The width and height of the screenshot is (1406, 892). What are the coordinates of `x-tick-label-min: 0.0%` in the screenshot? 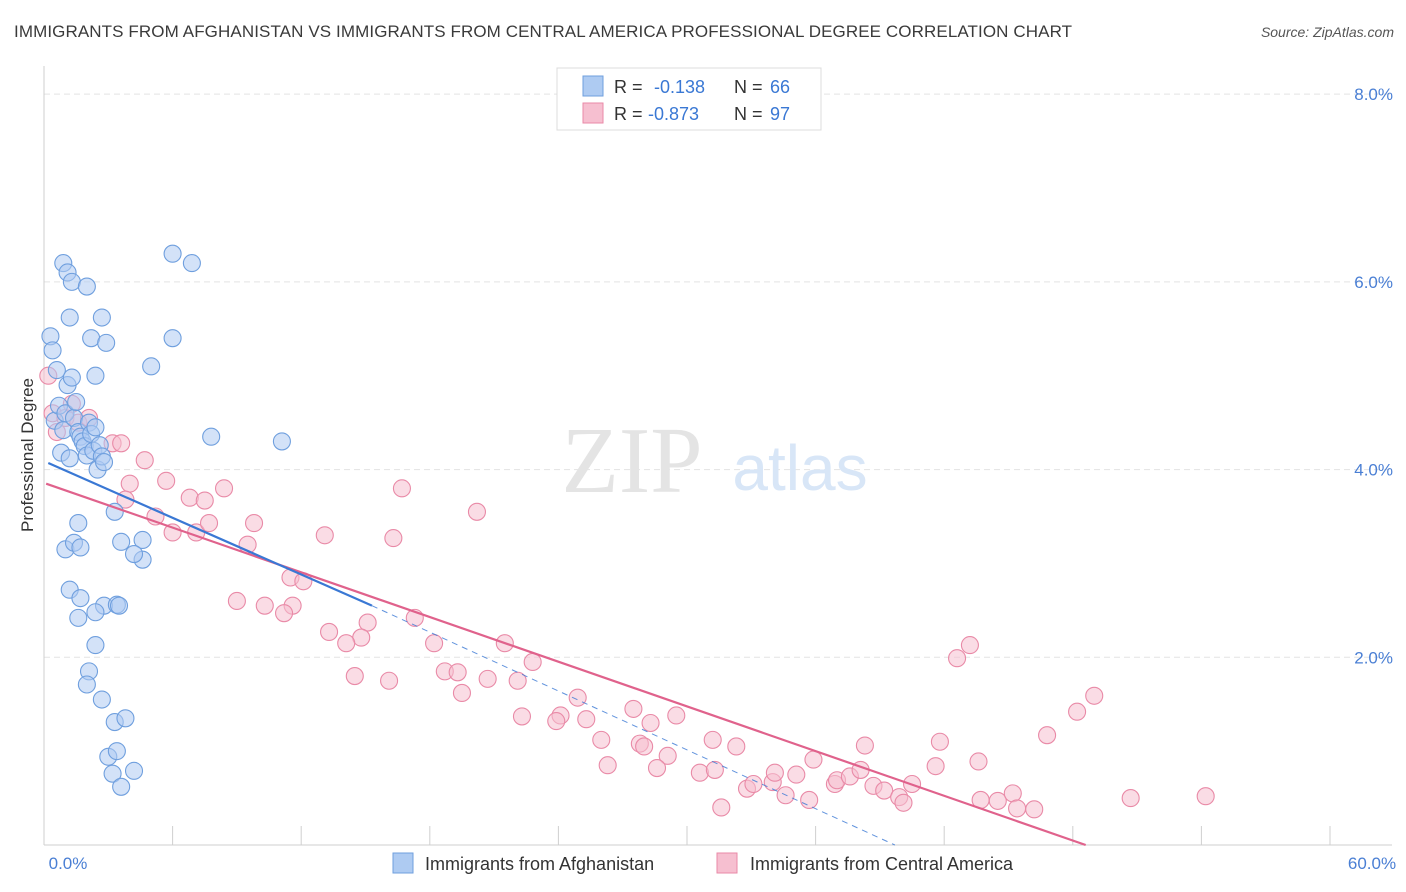 It's located at (68, 863).